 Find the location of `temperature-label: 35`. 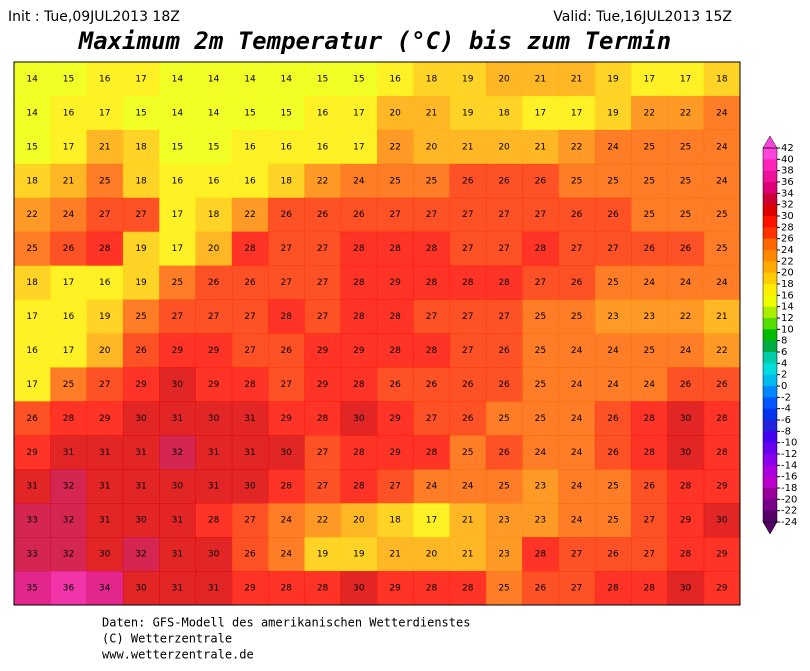

temperature-label: 35 is located at coordinates (31, 589).